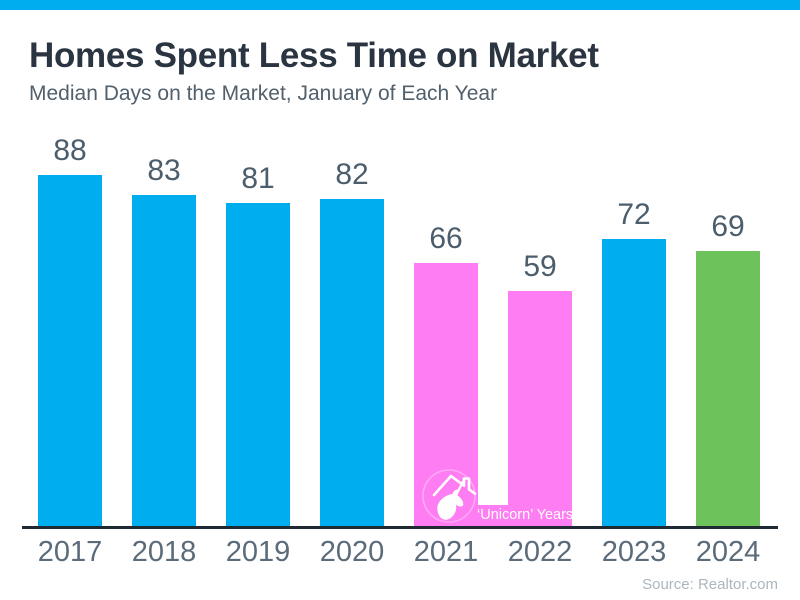 The width and height of the screenshot is (800, 600). What do you see at coordinates (400, 5) in the screenshot?
I see `top-accent-bar` at bounding box center [400, 5].